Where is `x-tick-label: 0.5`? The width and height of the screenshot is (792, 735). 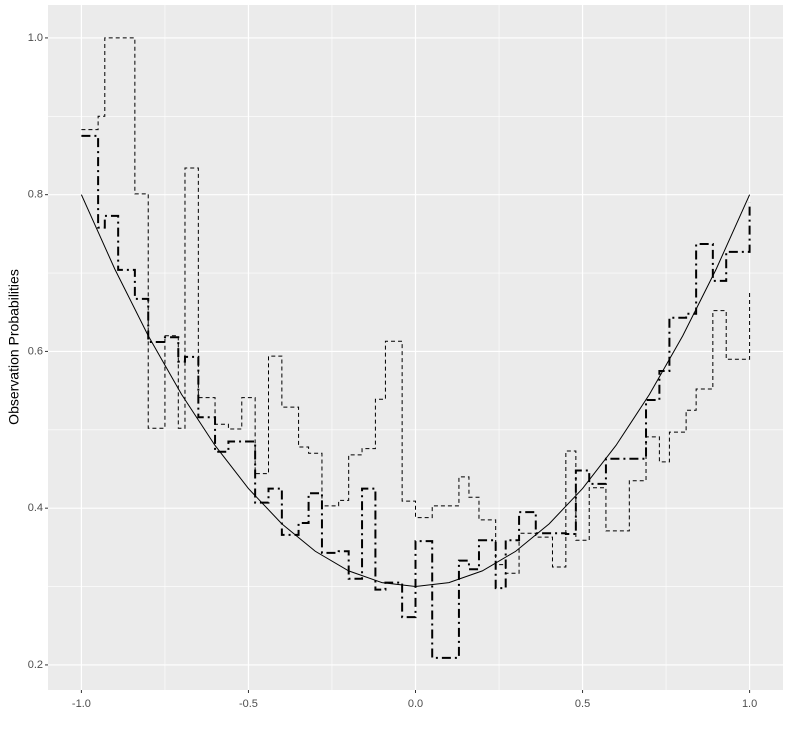
x-tick-label: 0.5 is located at coordinates (582, 704).